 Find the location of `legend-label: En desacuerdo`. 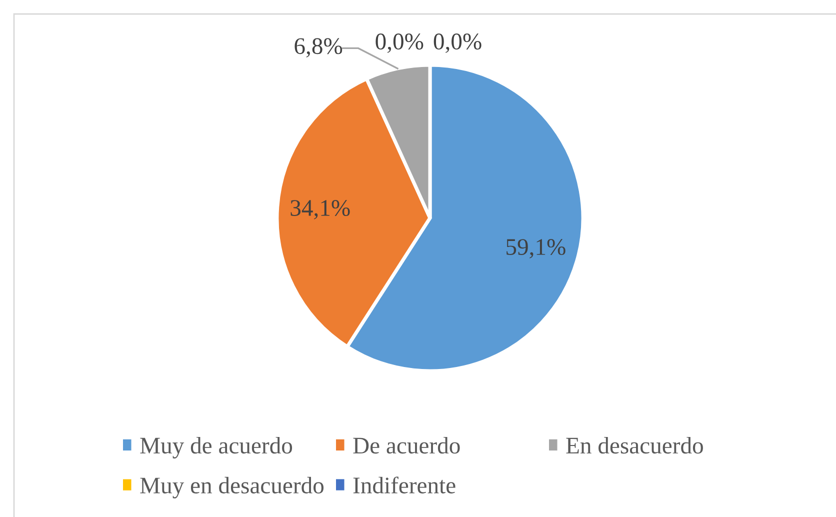

legend-label: En desacuerdo is located at coordinates (634, 445).